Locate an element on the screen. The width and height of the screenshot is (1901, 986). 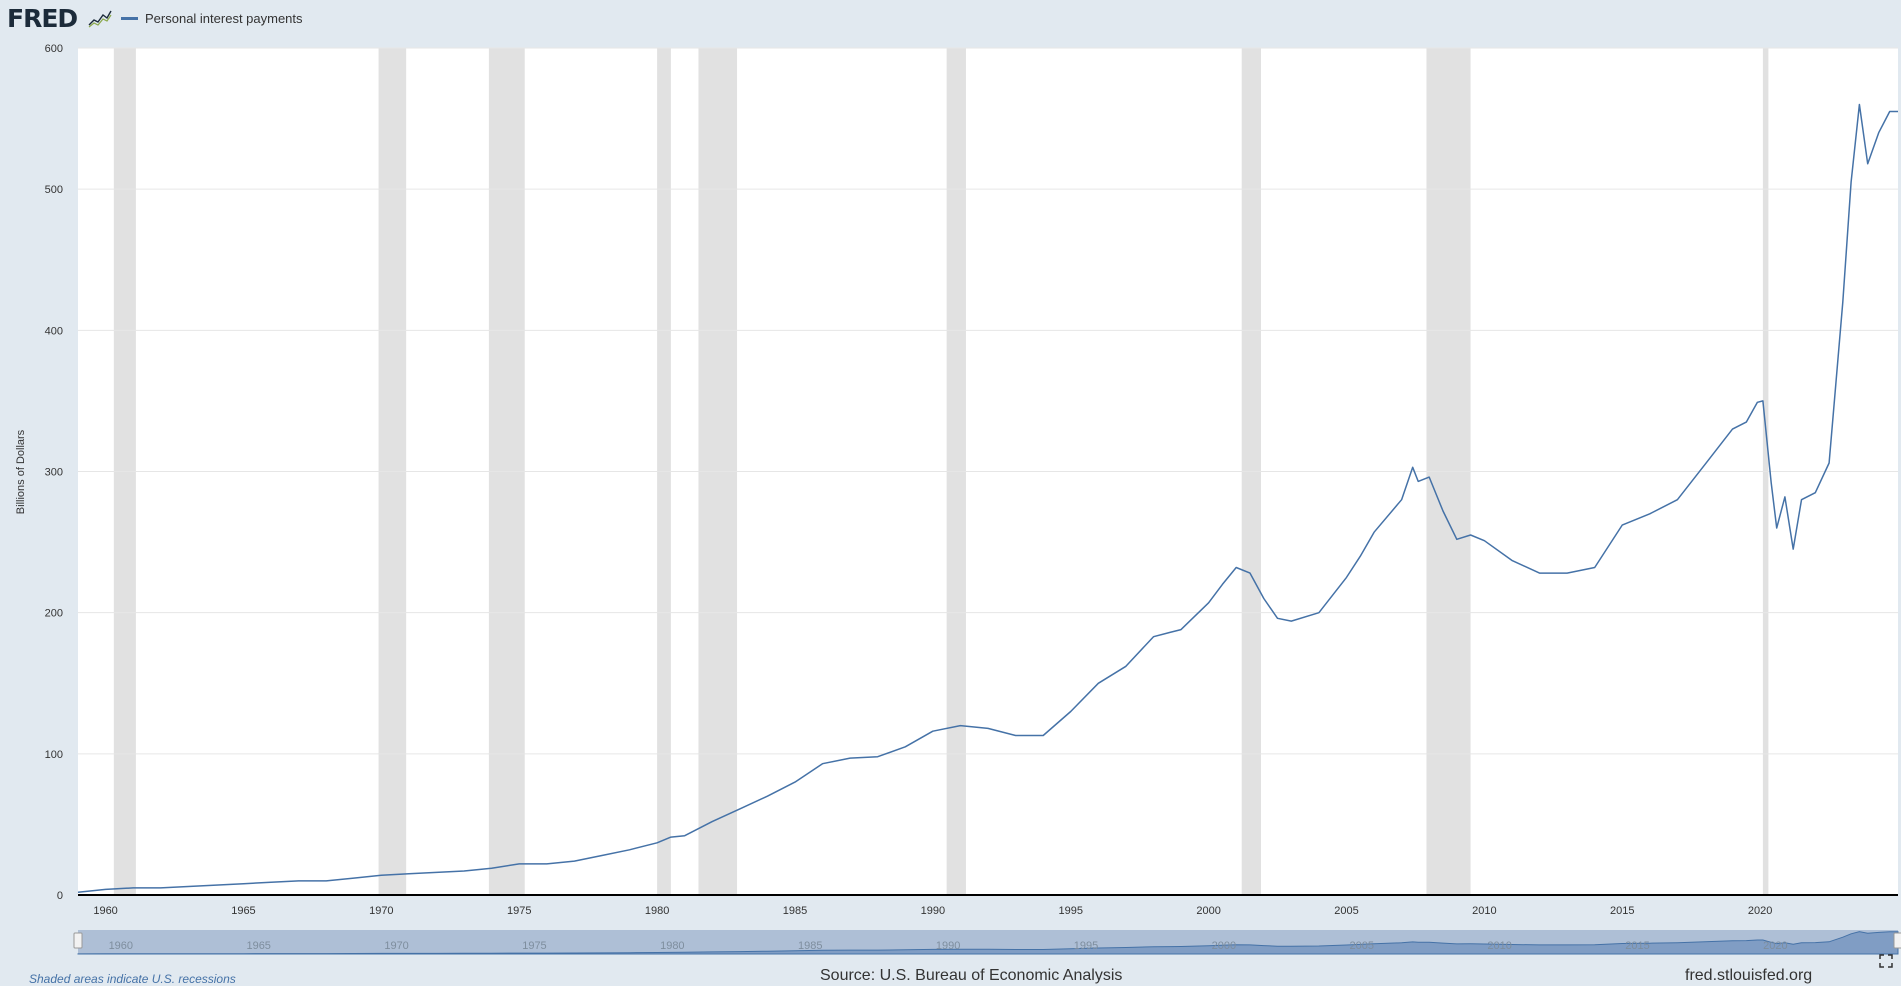
navigator-year-label: 1980 is located at coordinates (672, 946).